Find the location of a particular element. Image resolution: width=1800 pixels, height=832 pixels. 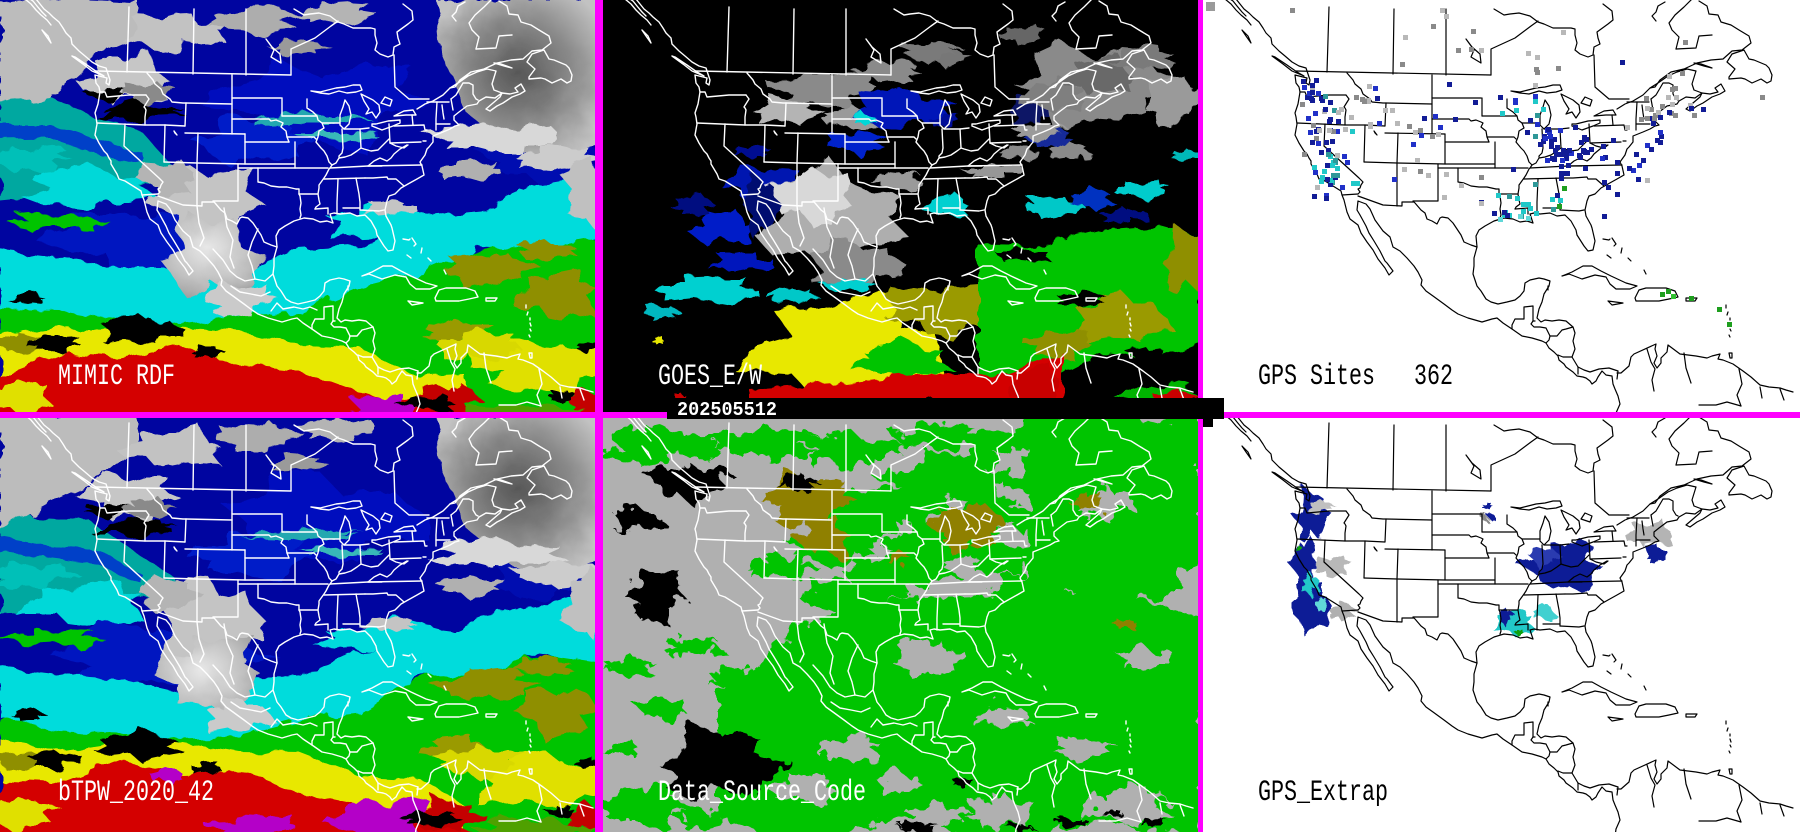

svg-text: GPS Sites 362 is located at coordinates (1355, 377).